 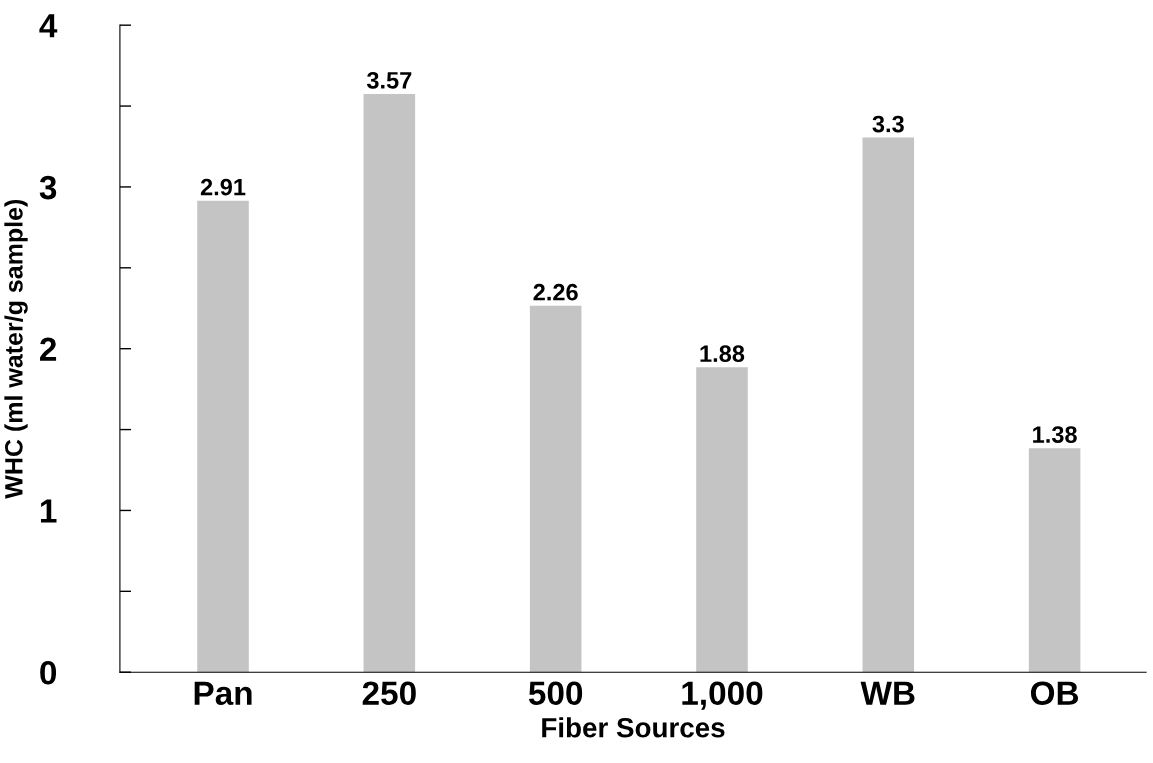 What do you see at coordinates (389, 693) in the screenshot?
I see `x-tick-label: 250` at bounding box center [389, 693].